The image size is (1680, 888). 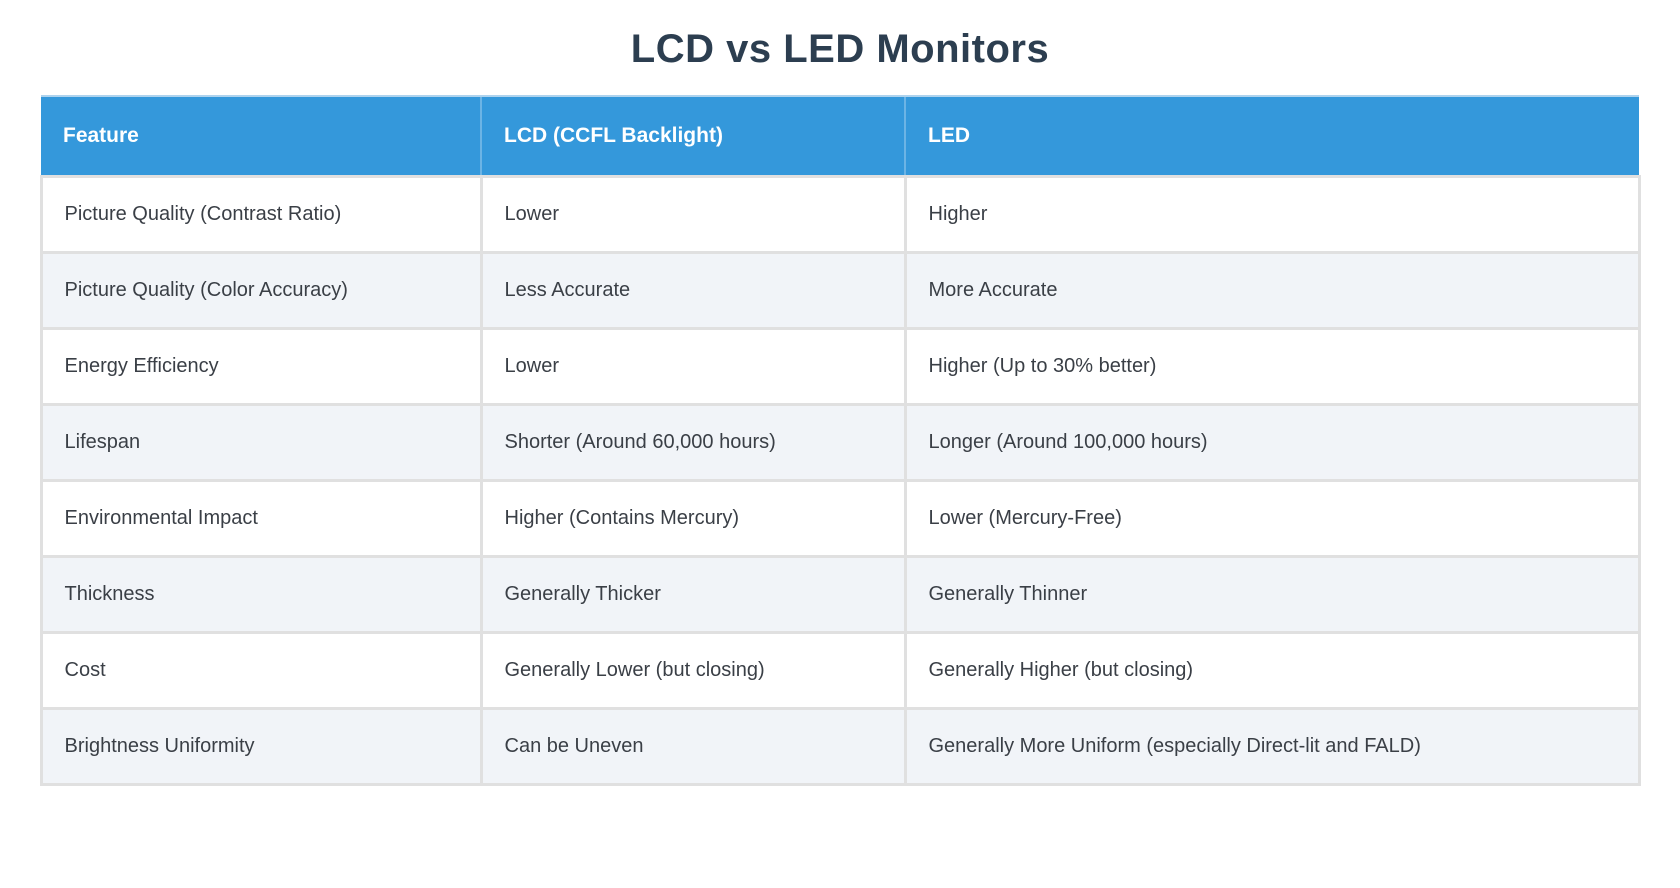 I want to click on feature-cell: Energy Efficiency, so click(x=261, y=366).